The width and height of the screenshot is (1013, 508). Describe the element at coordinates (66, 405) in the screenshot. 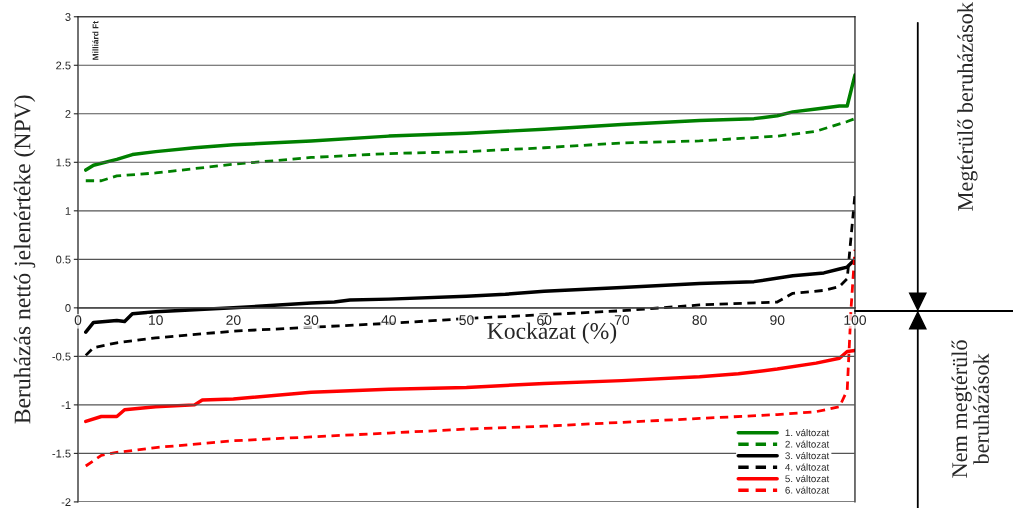

I see `y-tick-label: -1` at that location.